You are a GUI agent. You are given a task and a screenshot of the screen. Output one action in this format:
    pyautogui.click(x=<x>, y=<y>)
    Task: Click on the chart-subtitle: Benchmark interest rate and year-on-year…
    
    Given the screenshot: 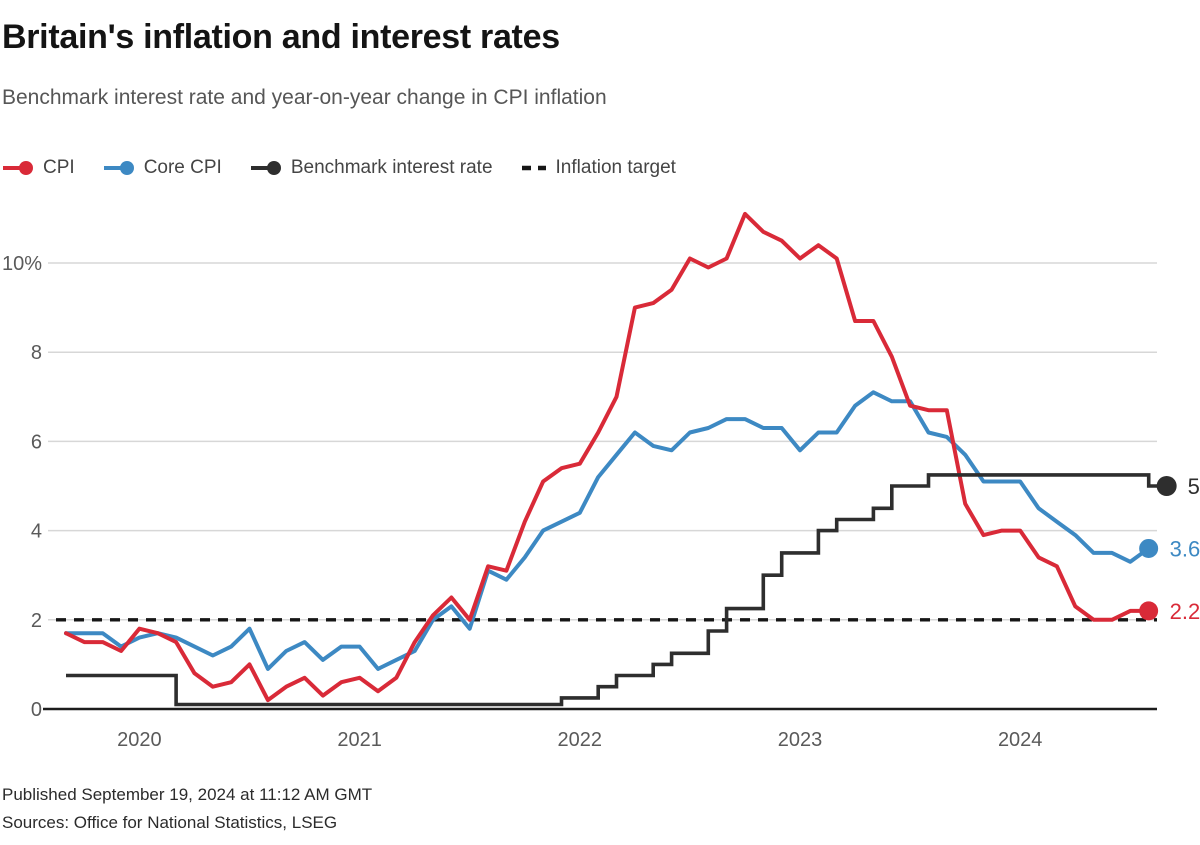 What is the action you would take?
    pyautogui.click(x=304, y=97)
    